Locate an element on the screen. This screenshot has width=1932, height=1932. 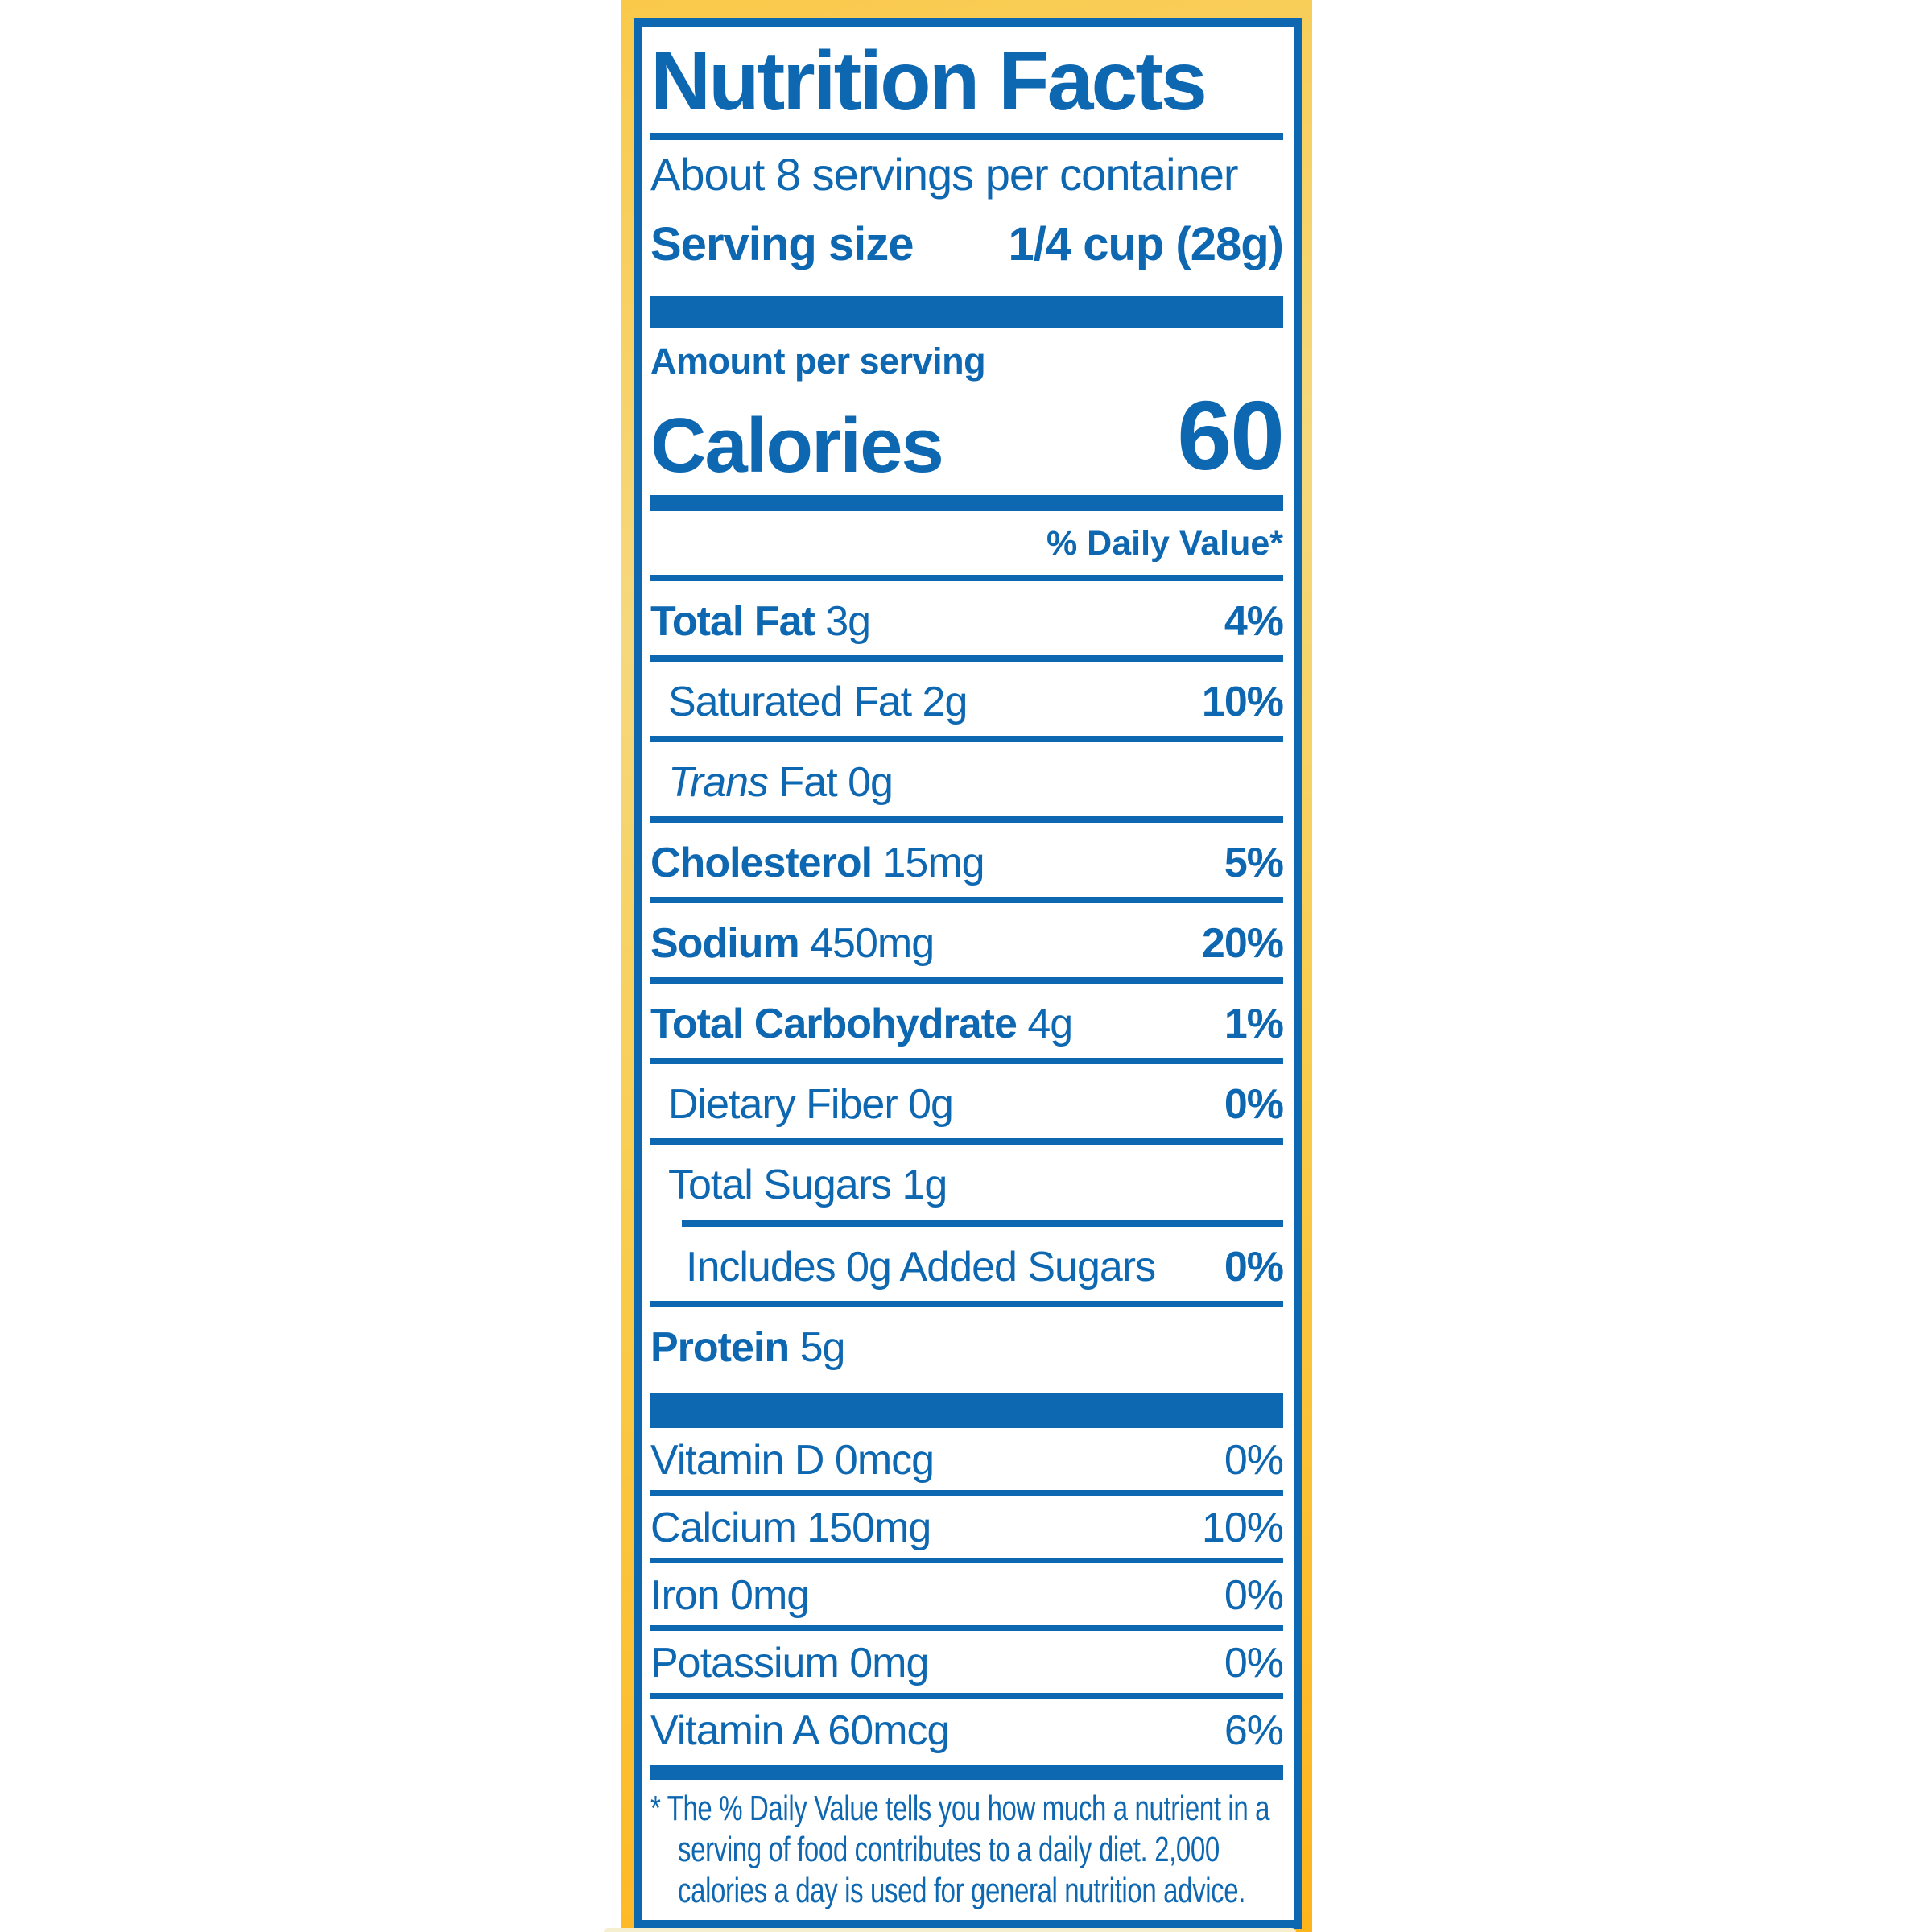
nutrient-row-total-carbohydrate: Total Carbohydrate 4g 1% is located at coordinates (967, 1024).